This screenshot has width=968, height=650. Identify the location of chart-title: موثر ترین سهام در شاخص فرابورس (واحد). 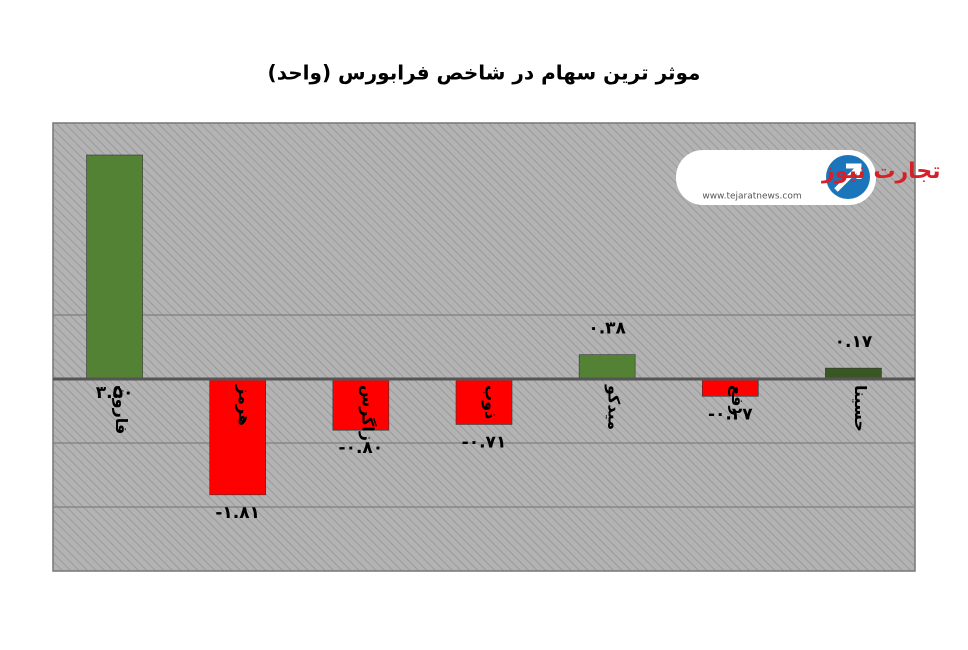
(484, 73).